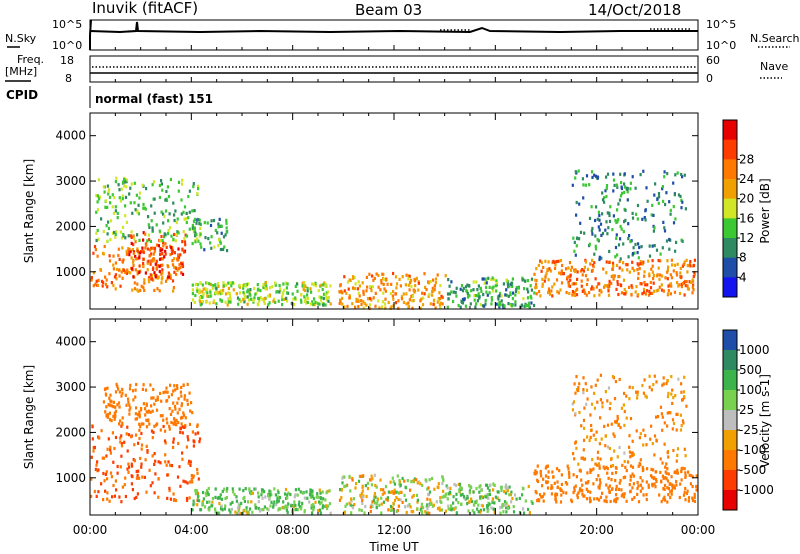 This screenshot has width=800, height=554. What do you see at coordinates (70, 226) in the screenshot?
I see `y-tick-label: 2000` at bounding box center [70, 226].